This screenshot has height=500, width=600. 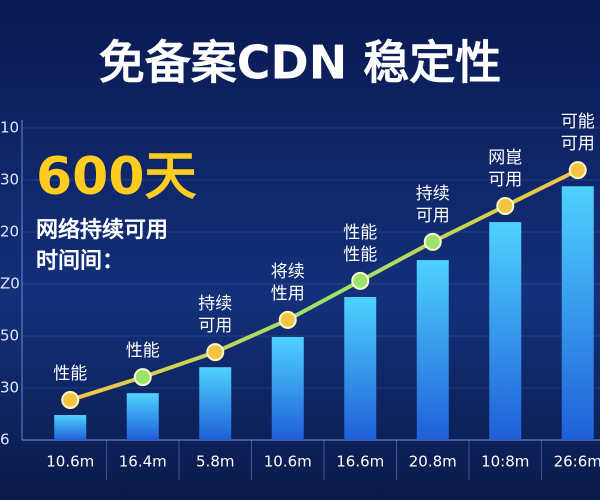 What do you see at coordinates (433, 462) in the screenshot?
I see `x-tick-label: 20.8m` at bounding box center [433, 462].